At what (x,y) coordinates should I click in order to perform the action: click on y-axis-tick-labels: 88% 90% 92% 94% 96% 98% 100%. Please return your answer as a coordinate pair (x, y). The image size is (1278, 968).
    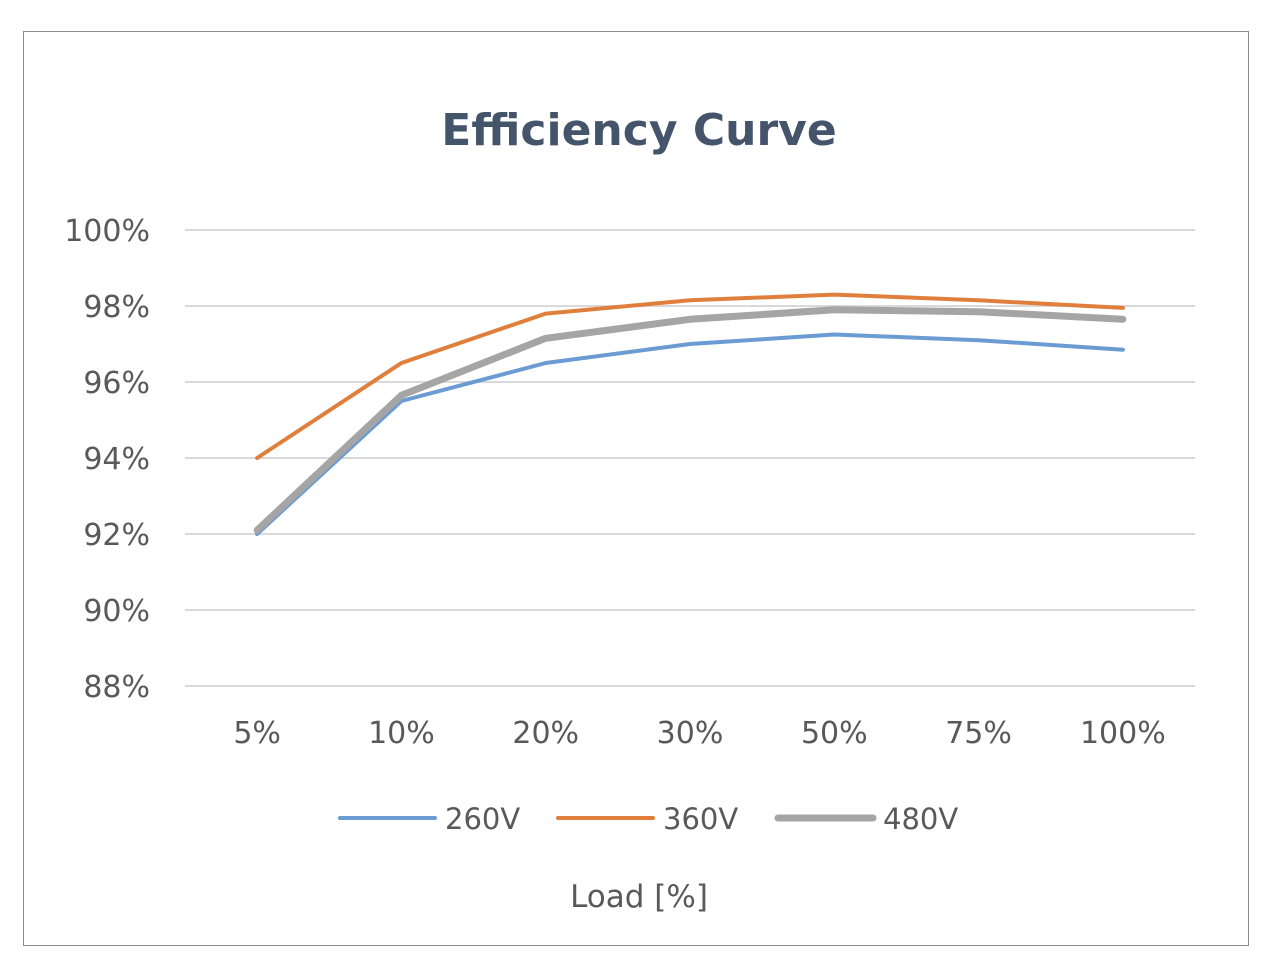
    Looking at the image, I should click on (107, 459).